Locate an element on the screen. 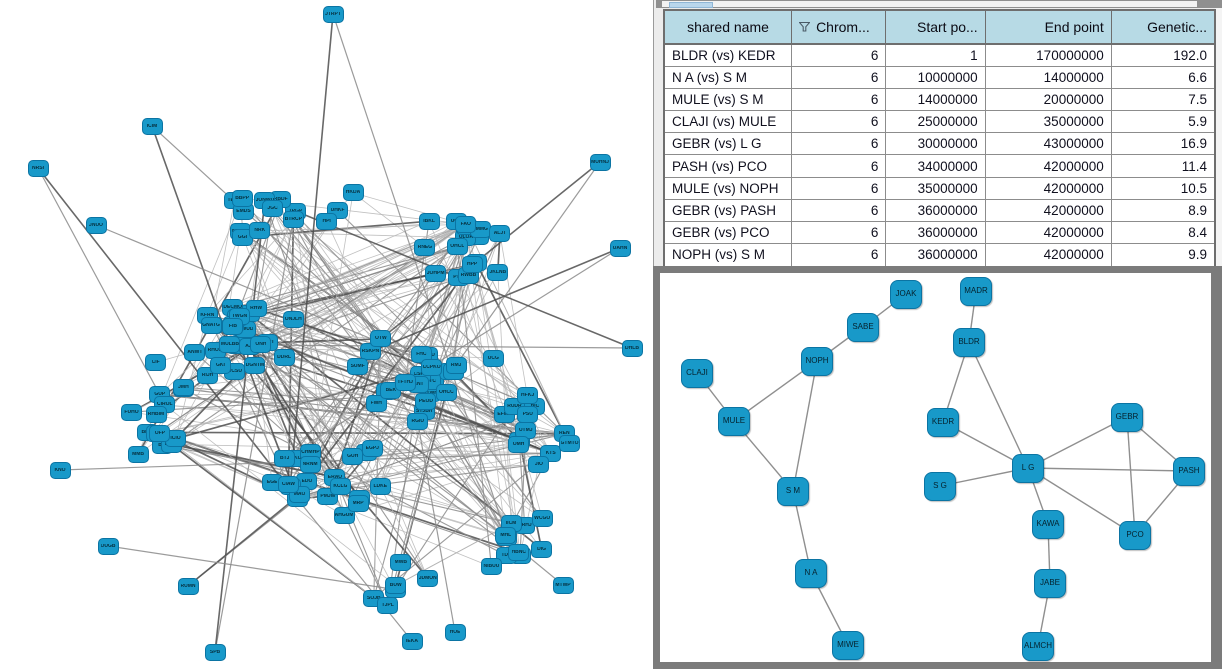 This screenshot has height=669, width=1222. network-node: ONJLH is located at coordinates (293, 319).